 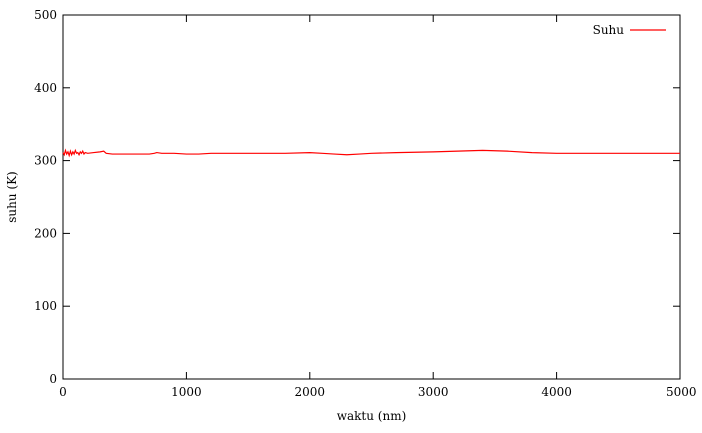 I want to click on y-tick-label: 200, so click(x=45, y=233).